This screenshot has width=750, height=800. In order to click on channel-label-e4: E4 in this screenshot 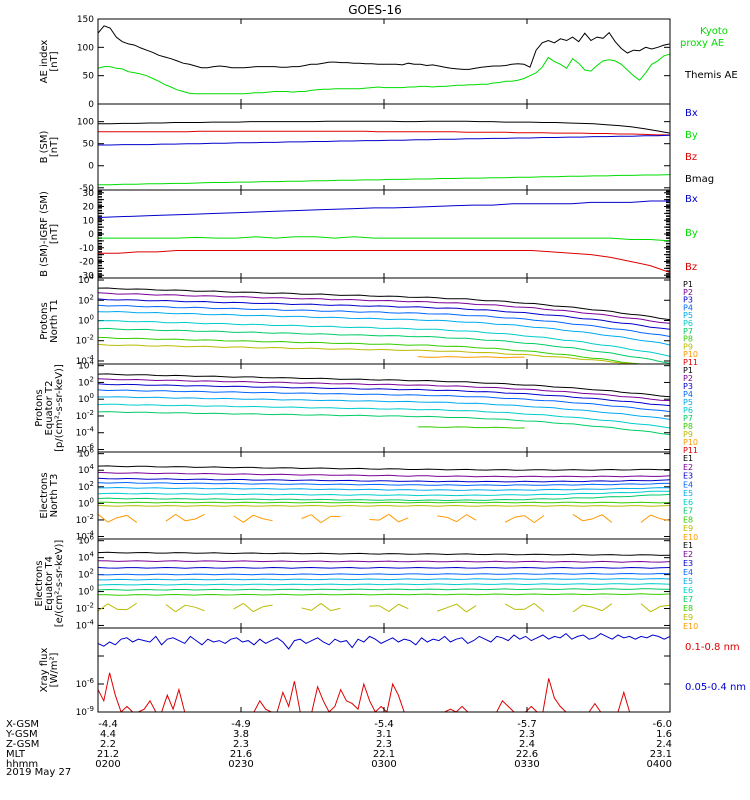, I will do `click(688, 572)`.